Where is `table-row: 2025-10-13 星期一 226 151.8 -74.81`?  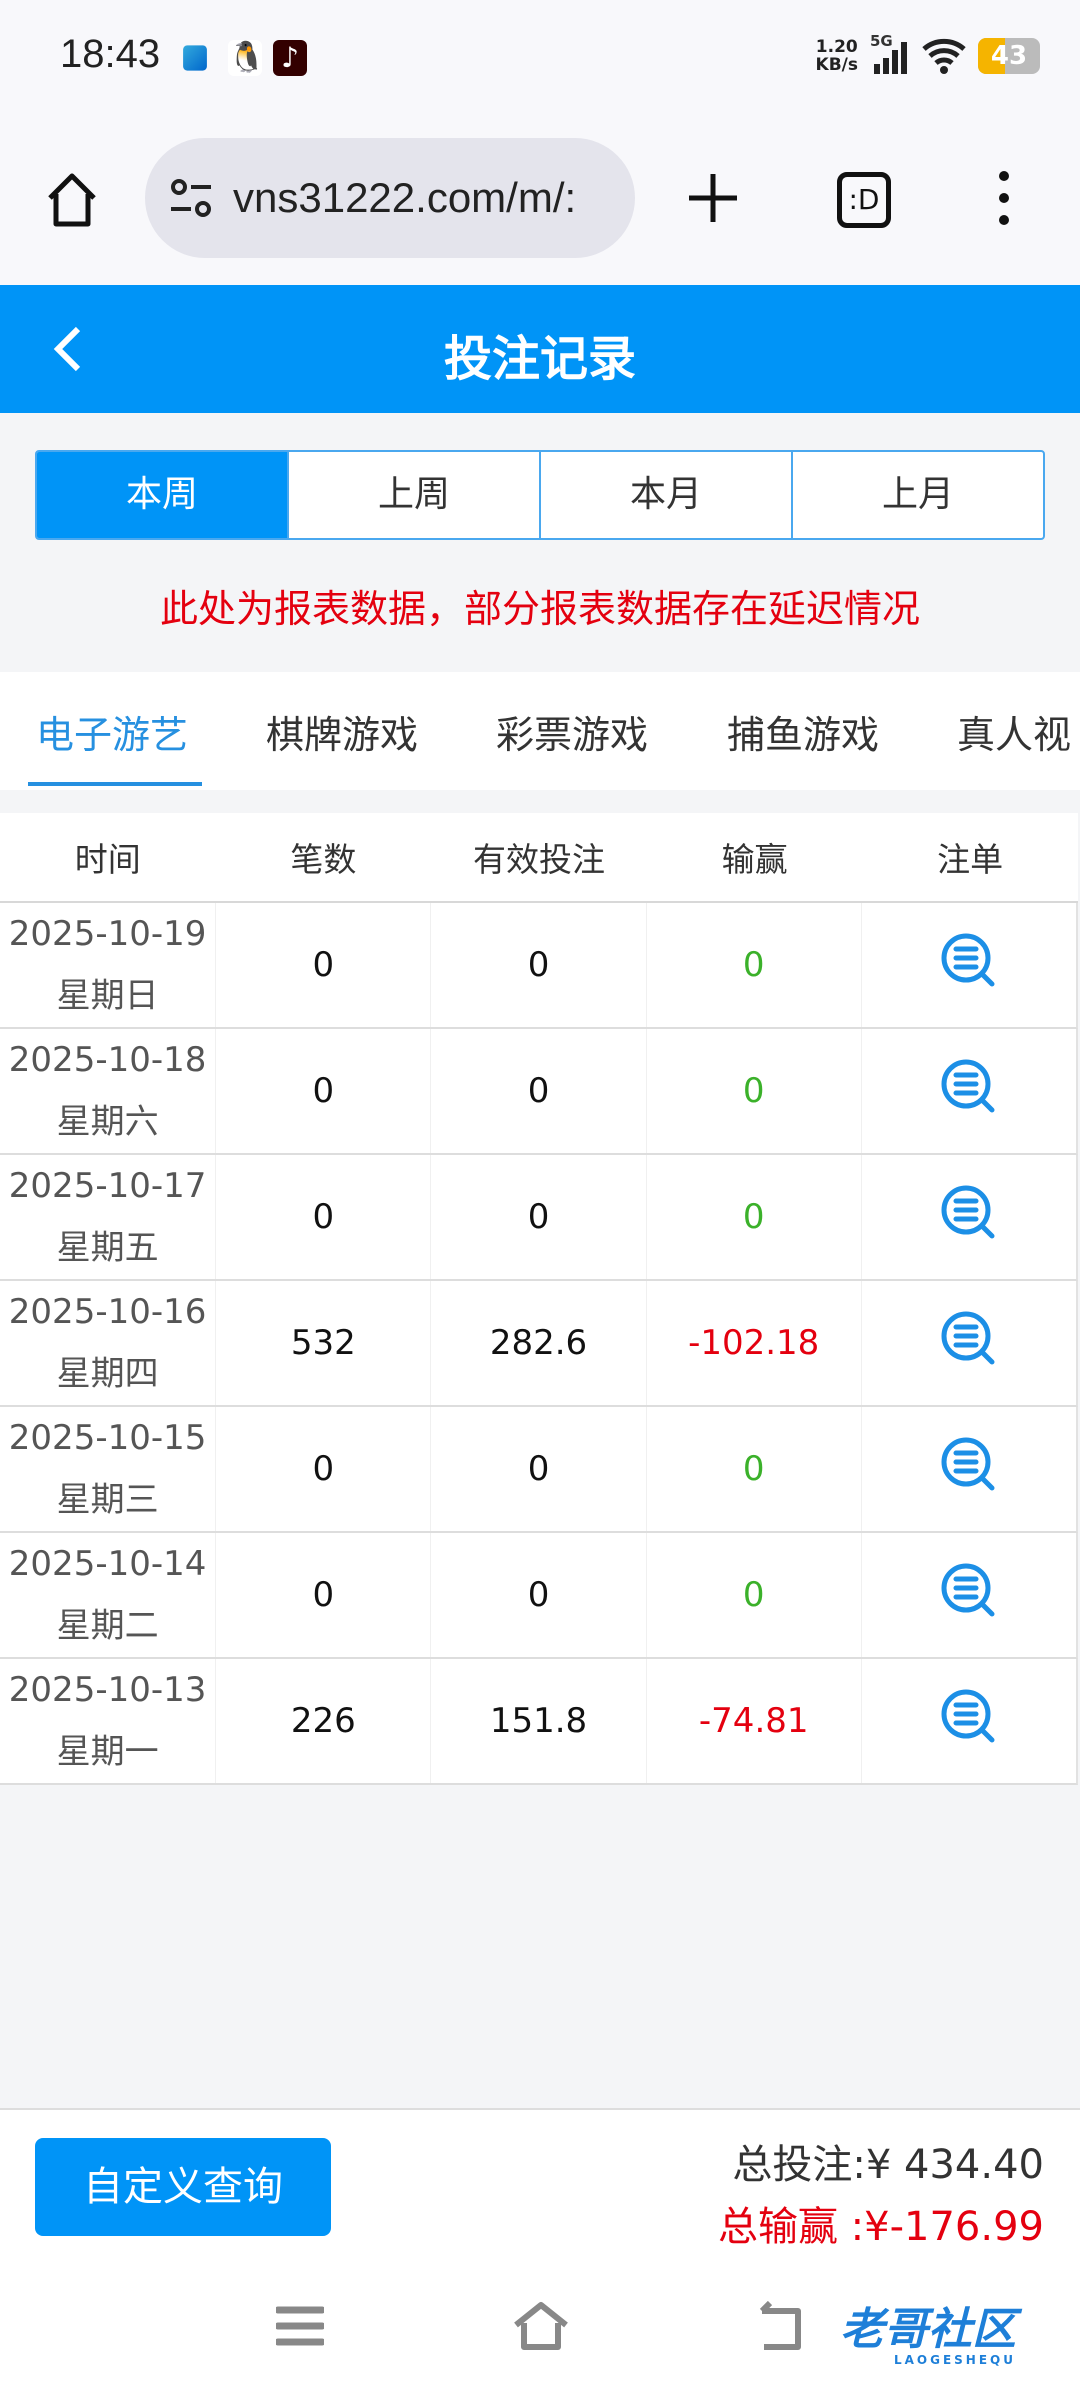
table-row: 2025-10-13 星期一 226 151.8 -74.81 is located at coordinates (539, 1722).